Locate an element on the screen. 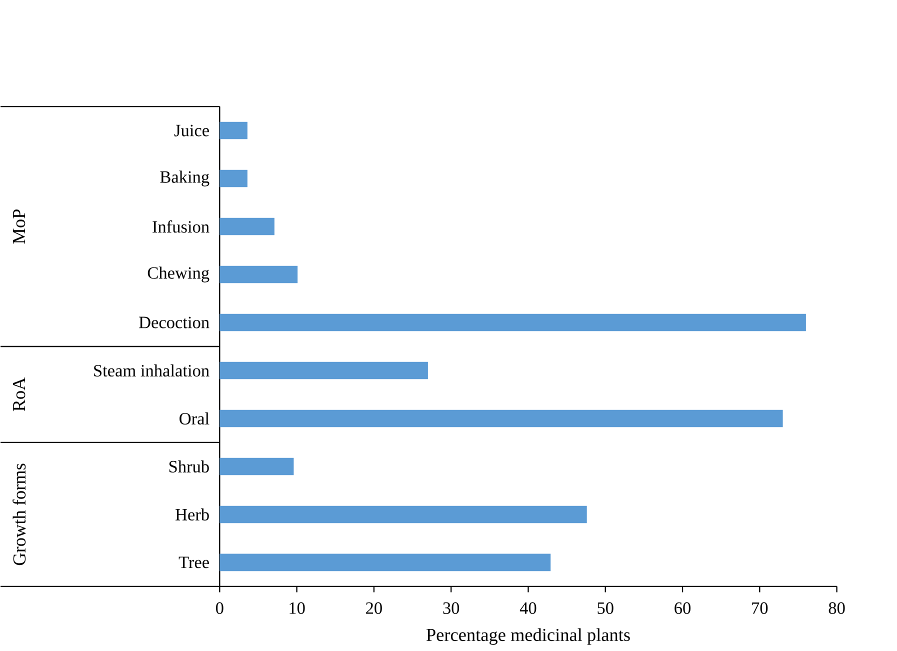 The image size is (897, 651). x-axis-title: Percentage medicinal plants is located at coordinates (528, 636).